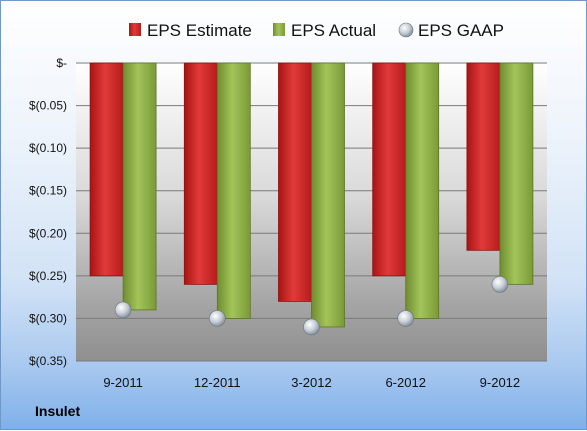  I want to click on y-tick-label: $(0.20), so click(48, 233).